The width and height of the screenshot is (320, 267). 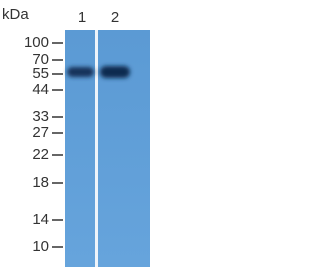 What do you see at coordinates (40, 59) in the screenshot?
I see `marker-label: 70` at bounding box center [40, 59].